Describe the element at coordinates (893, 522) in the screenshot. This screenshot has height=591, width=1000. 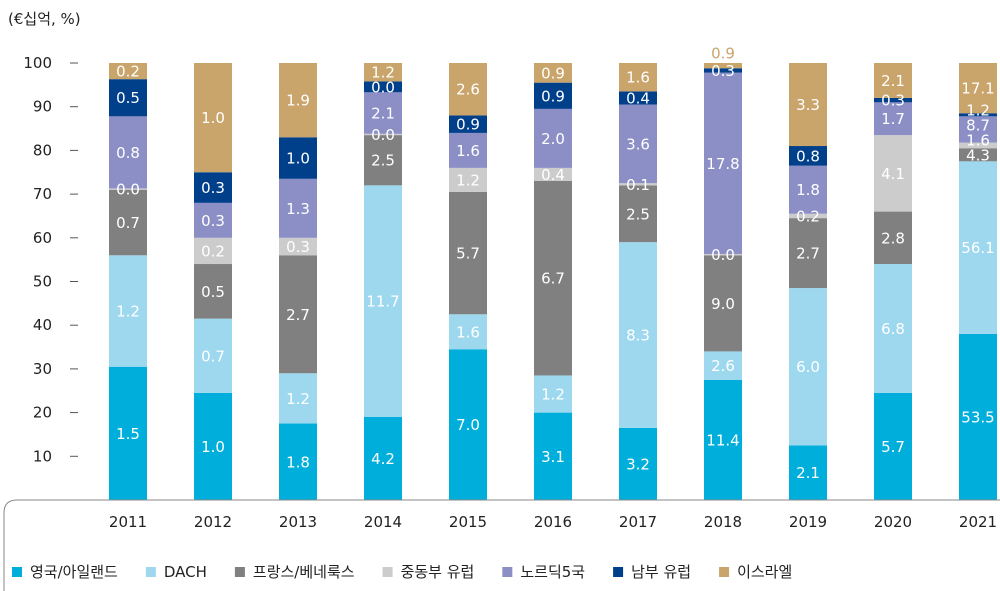
I see `x-tick-label: 2020` at that location.